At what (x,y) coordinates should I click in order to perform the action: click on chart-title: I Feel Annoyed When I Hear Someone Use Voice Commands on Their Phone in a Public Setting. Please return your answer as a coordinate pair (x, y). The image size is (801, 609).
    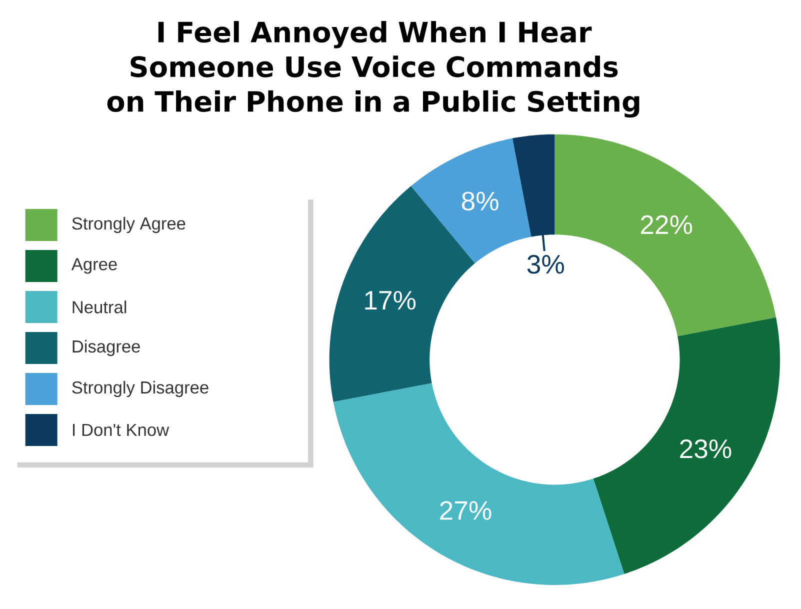
    Looking at the image, I should click on (373, 69).